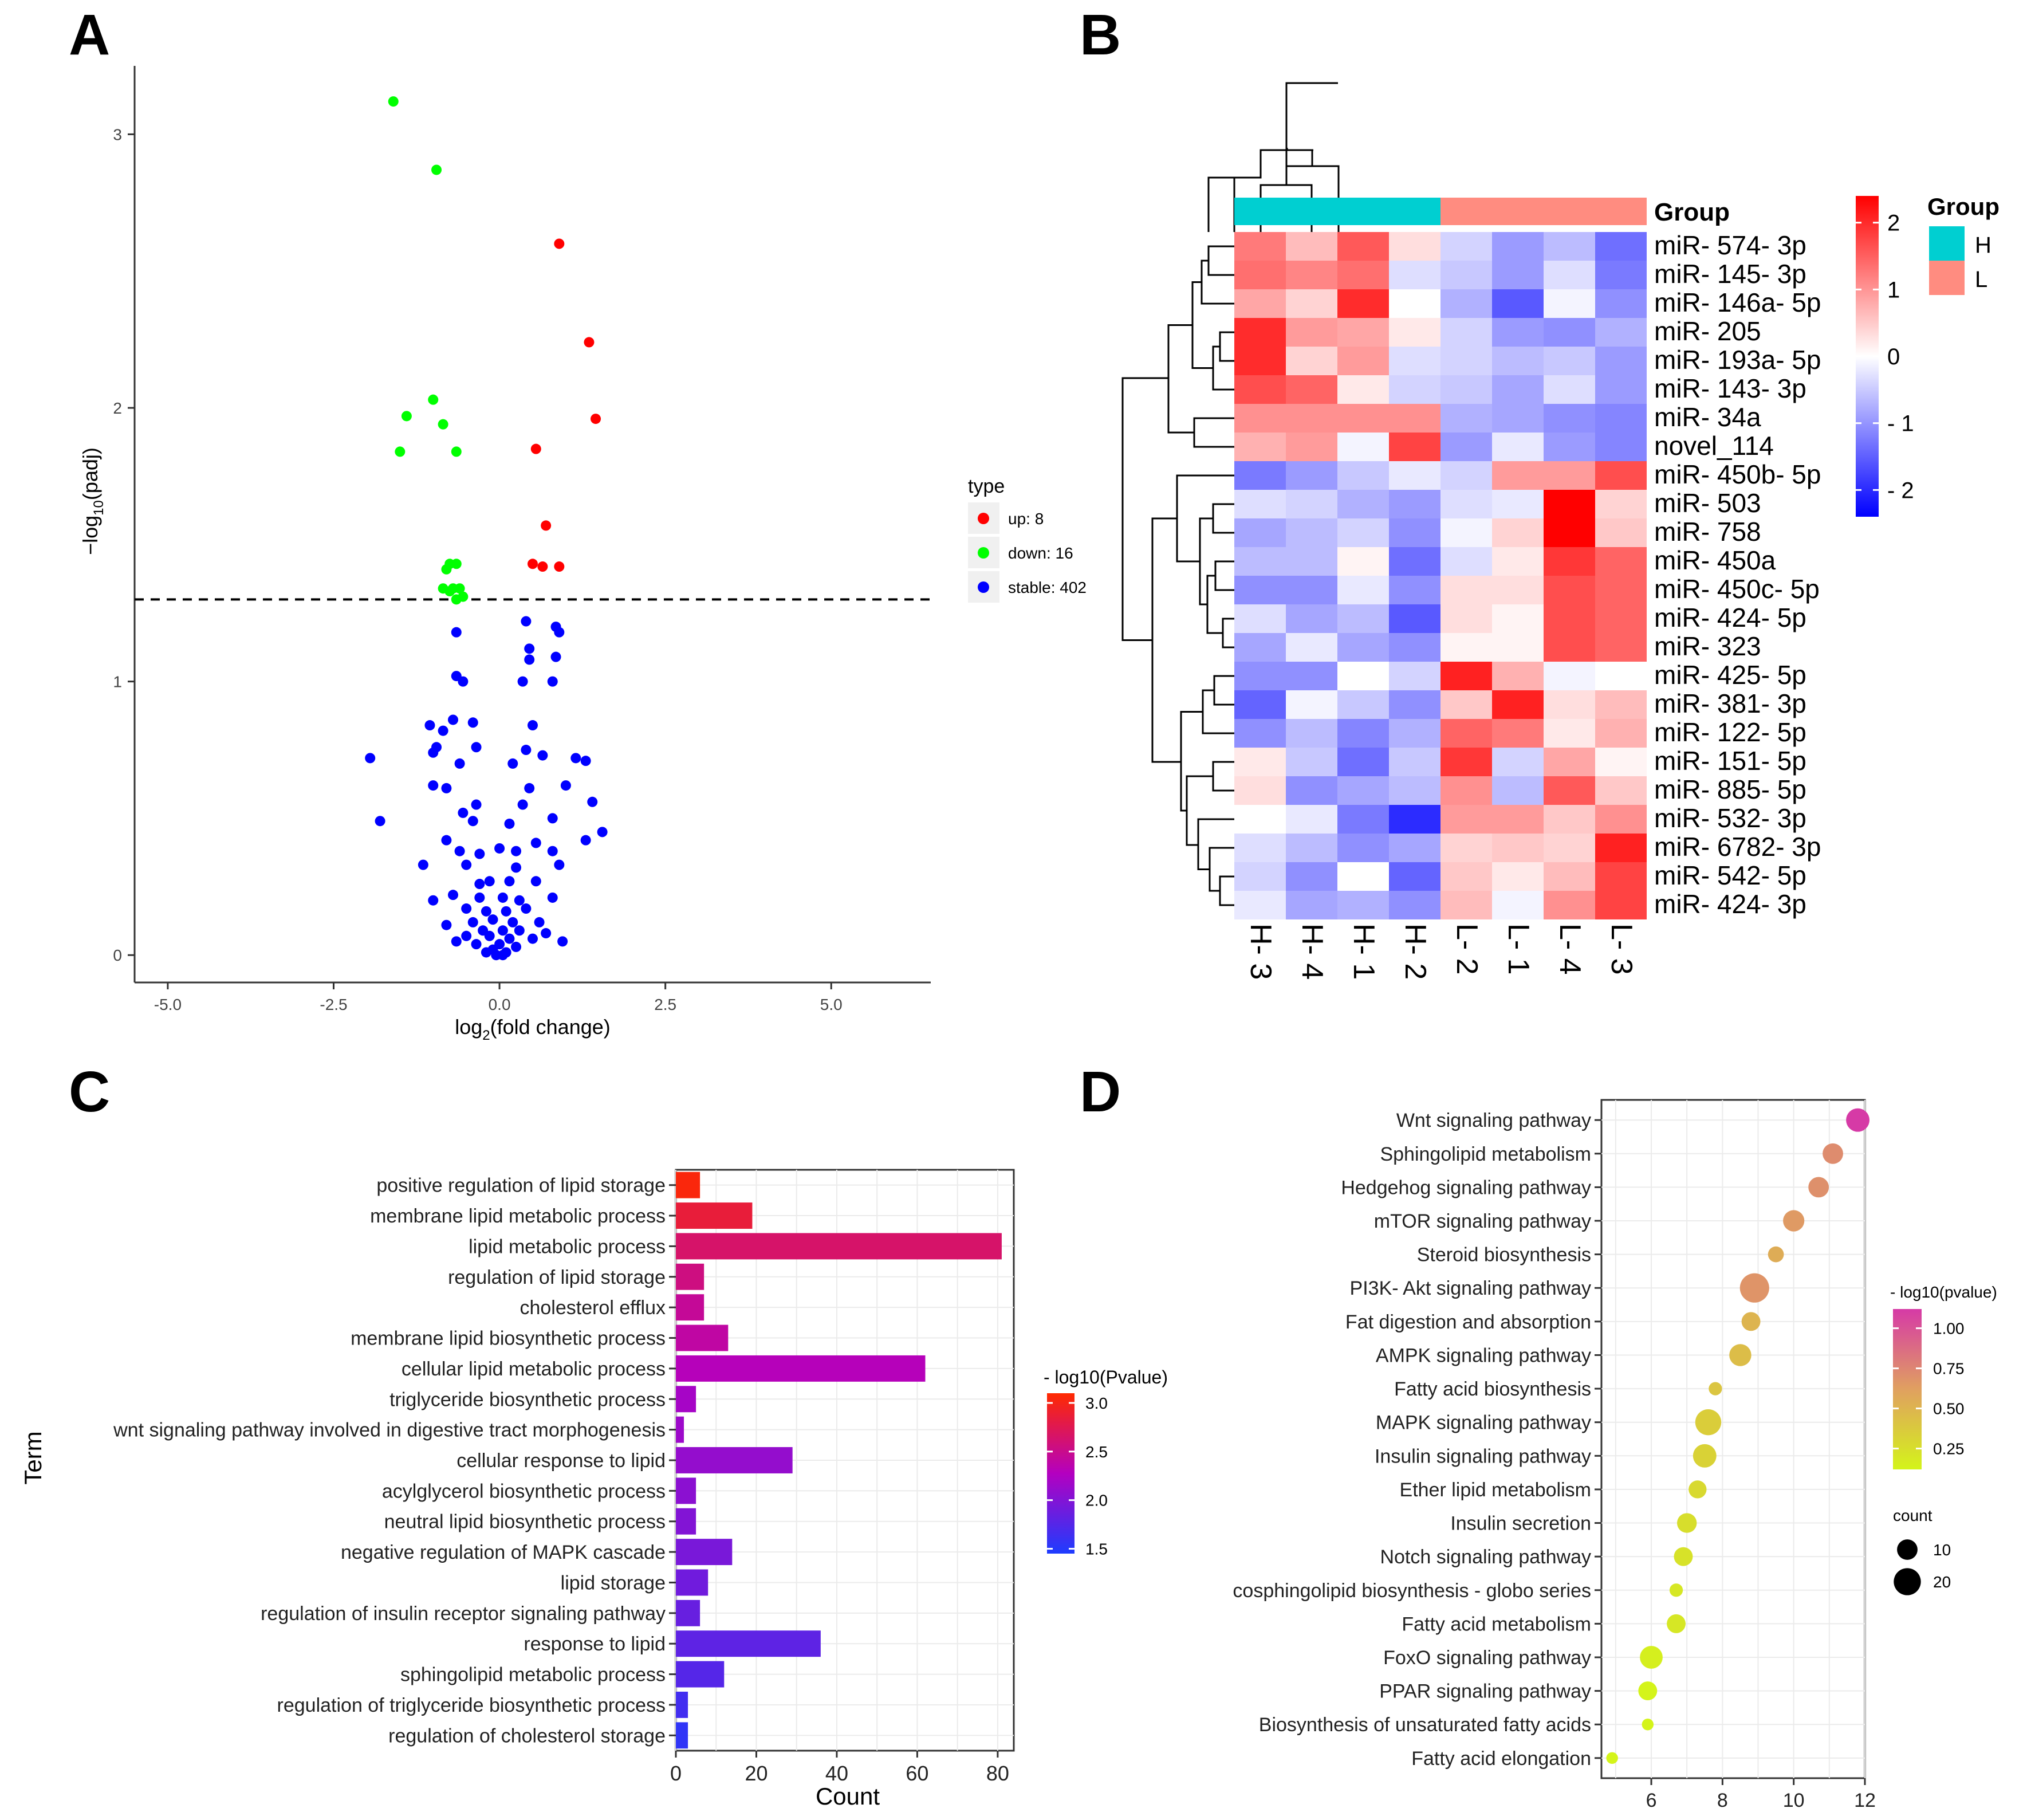  I want to click on bubble-pathway-label: Fatty acid metabolism, so click(1496, 1624).